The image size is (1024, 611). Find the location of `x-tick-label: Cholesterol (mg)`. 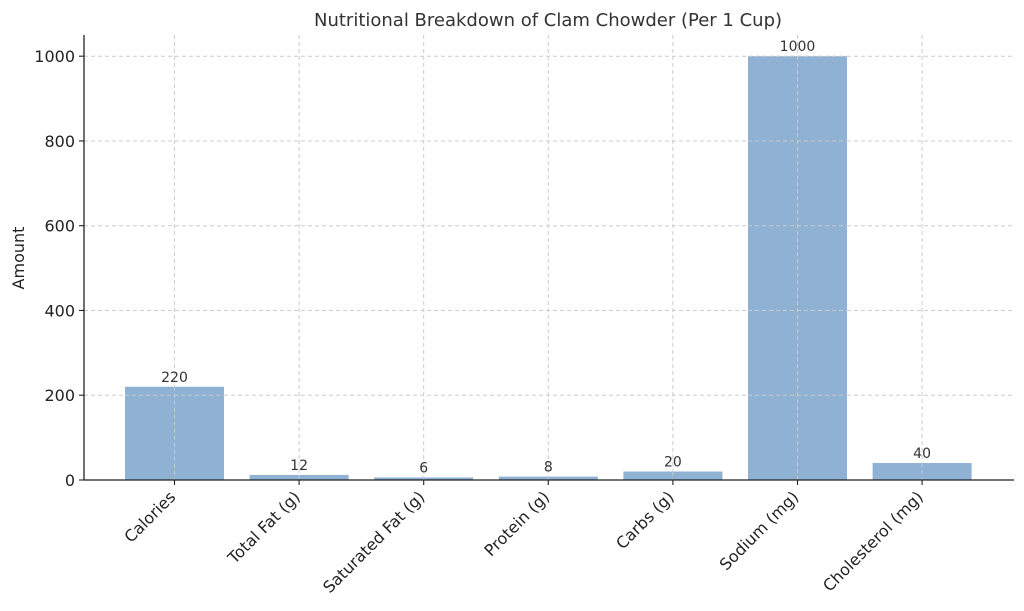

x-tick-label: Cholesterol (mg) is located at coordinates (873, 541).